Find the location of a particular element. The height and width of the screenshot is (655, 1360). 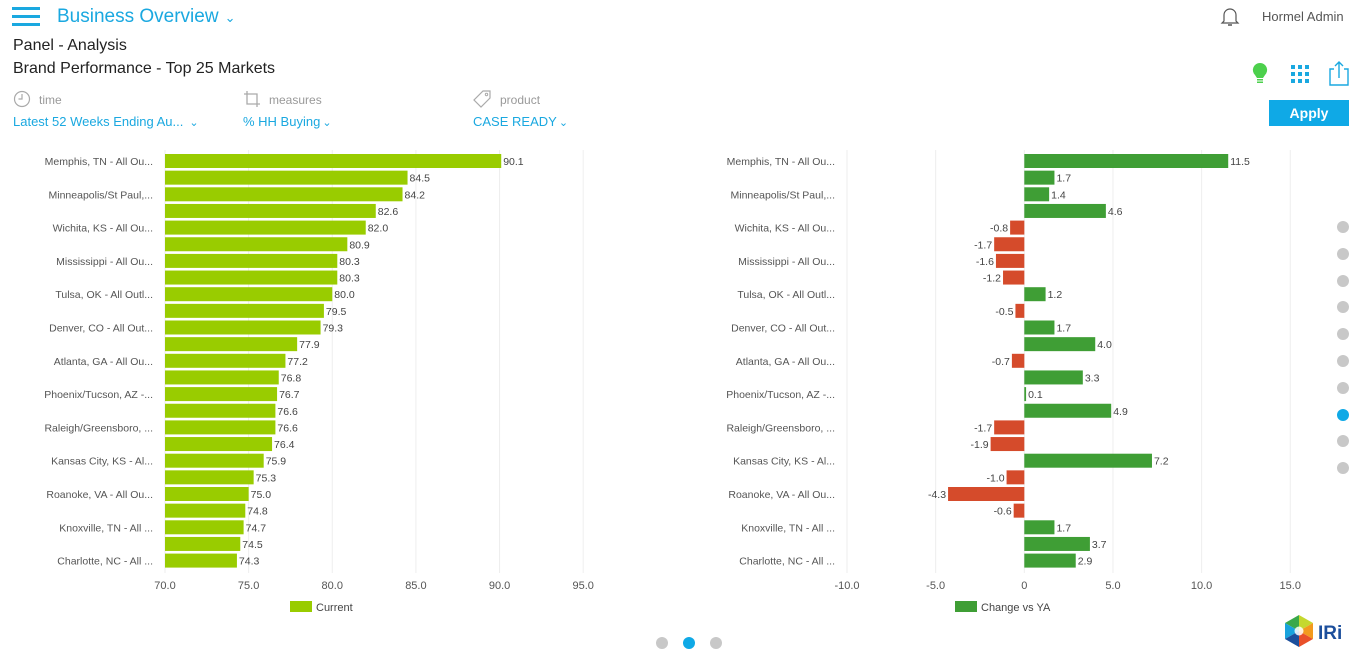

x-tick-label: 75.0 is located at coordinates (248, 586).